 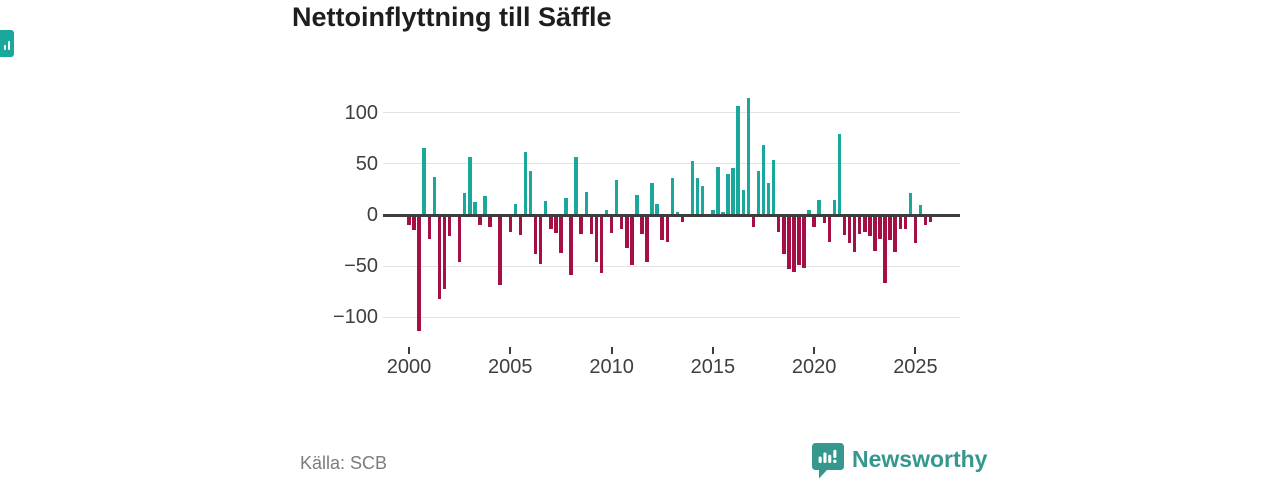 I want to click on bar-2016Q3, so click(x=743, y=202).